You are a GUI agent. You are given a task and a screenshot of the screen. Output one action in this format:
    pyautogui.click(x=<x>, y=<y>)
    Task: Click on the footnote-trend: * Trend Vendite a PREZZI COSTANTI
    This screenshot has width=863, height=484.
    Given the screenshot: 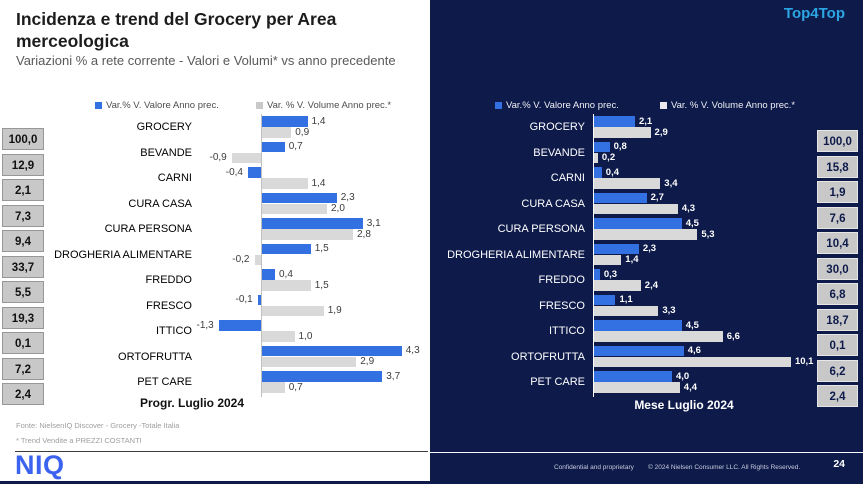 What is the action you would take?
    pyautogui.click(x=79, y=440)
    